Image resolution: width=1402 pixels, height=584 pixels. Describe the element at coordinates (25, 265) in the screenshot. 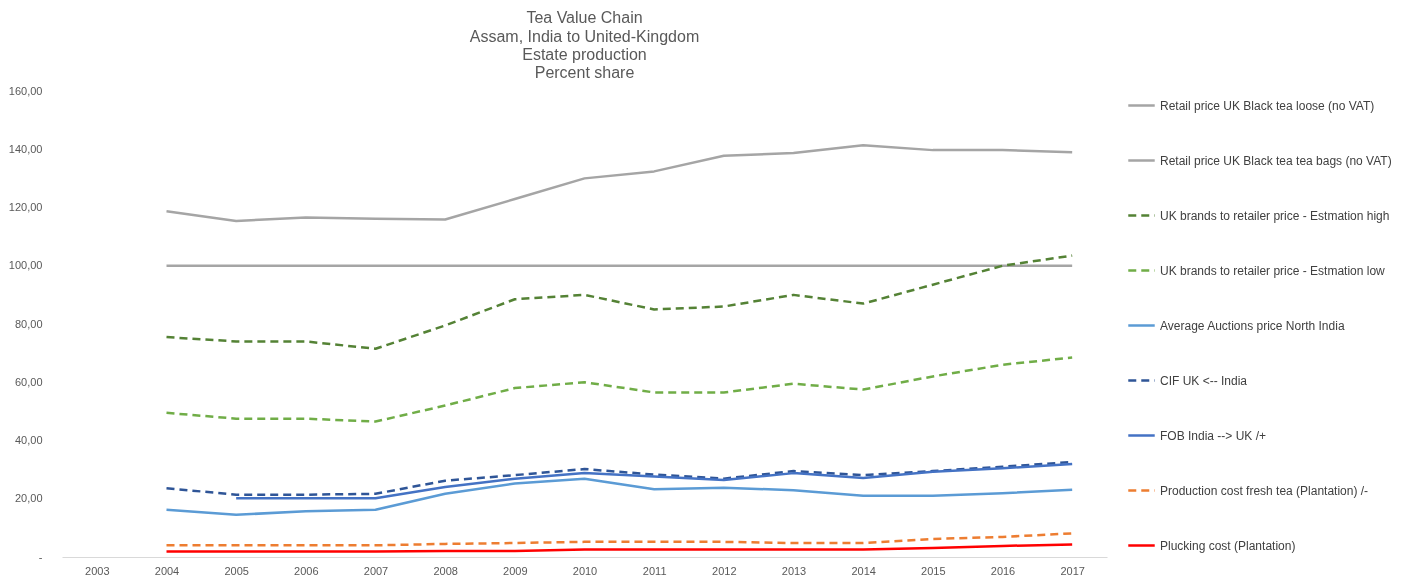

I see `y-tick-label: 100,00` at that location.